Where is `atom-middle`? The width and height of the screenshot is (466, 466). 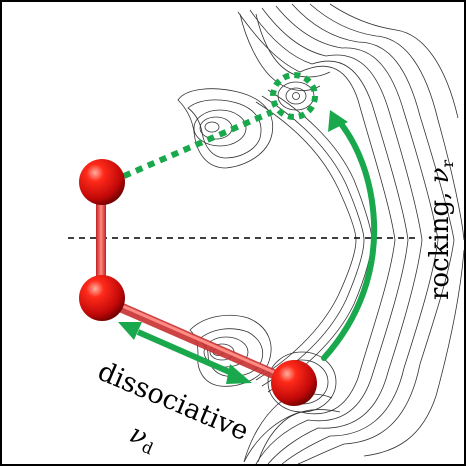
atom-middle is located at coordinates (102, 298).